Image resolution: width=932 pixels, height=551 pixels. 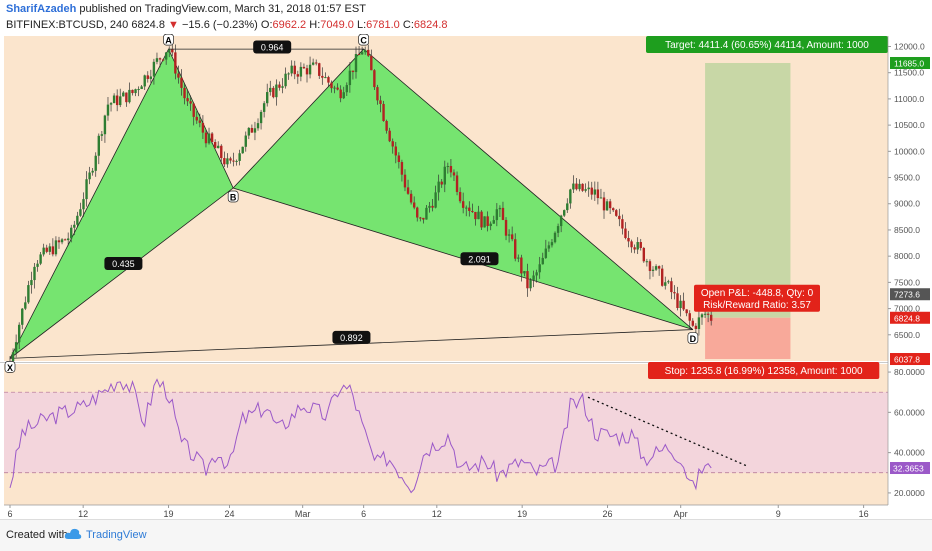 I want to click on x-tick-label: 9, so click(x=778, y=514).